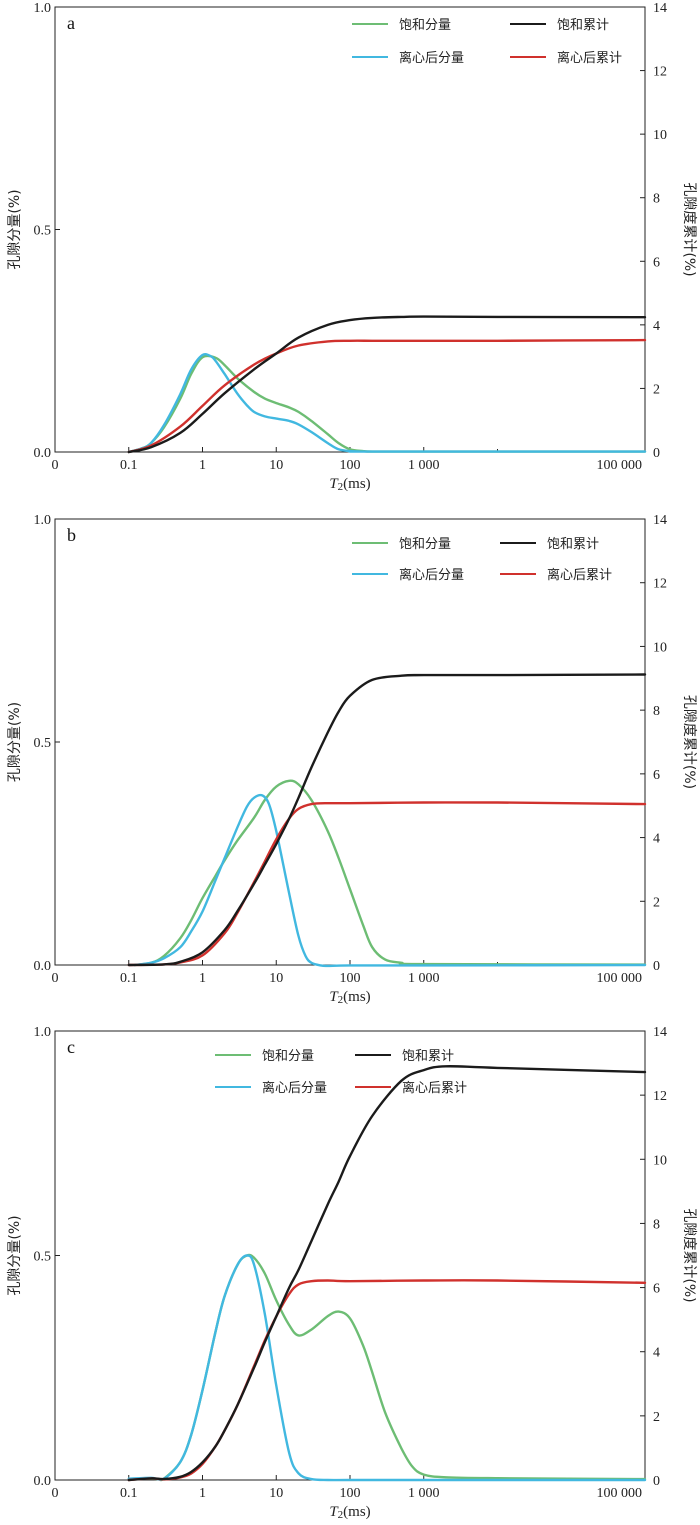  What do you see at coordinates (71, 23) in the screenshot?
I see `panel-label: a` at bounding box center [71, 23].